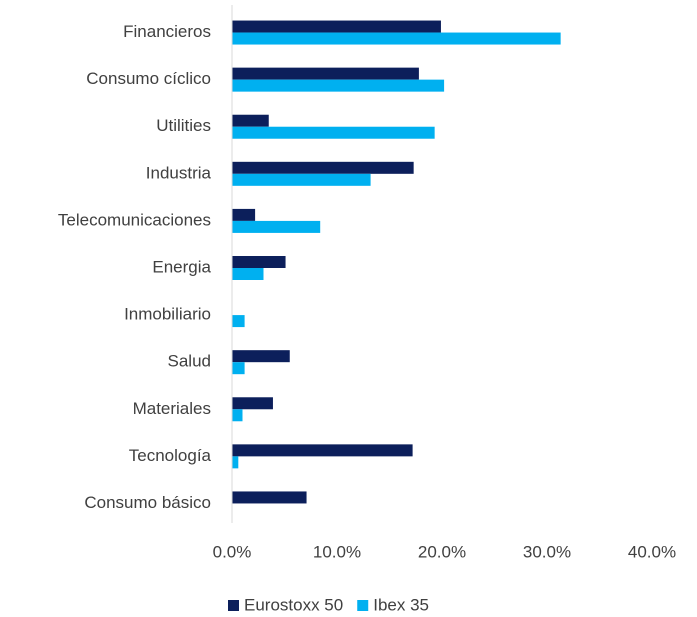 Image resolution: width=697 pixels, height=617 pixels. Describe the element at coordinates (134, 219) in the screenshot. I see `y-tick-label: Telecomunicaciones` at that location.